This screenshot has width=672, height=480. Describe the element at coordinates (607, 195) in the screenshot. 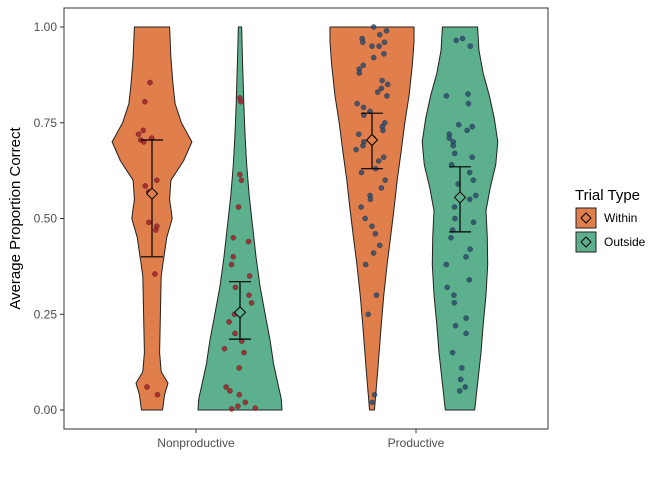

I see `legend-title: Trial Type` at that location.